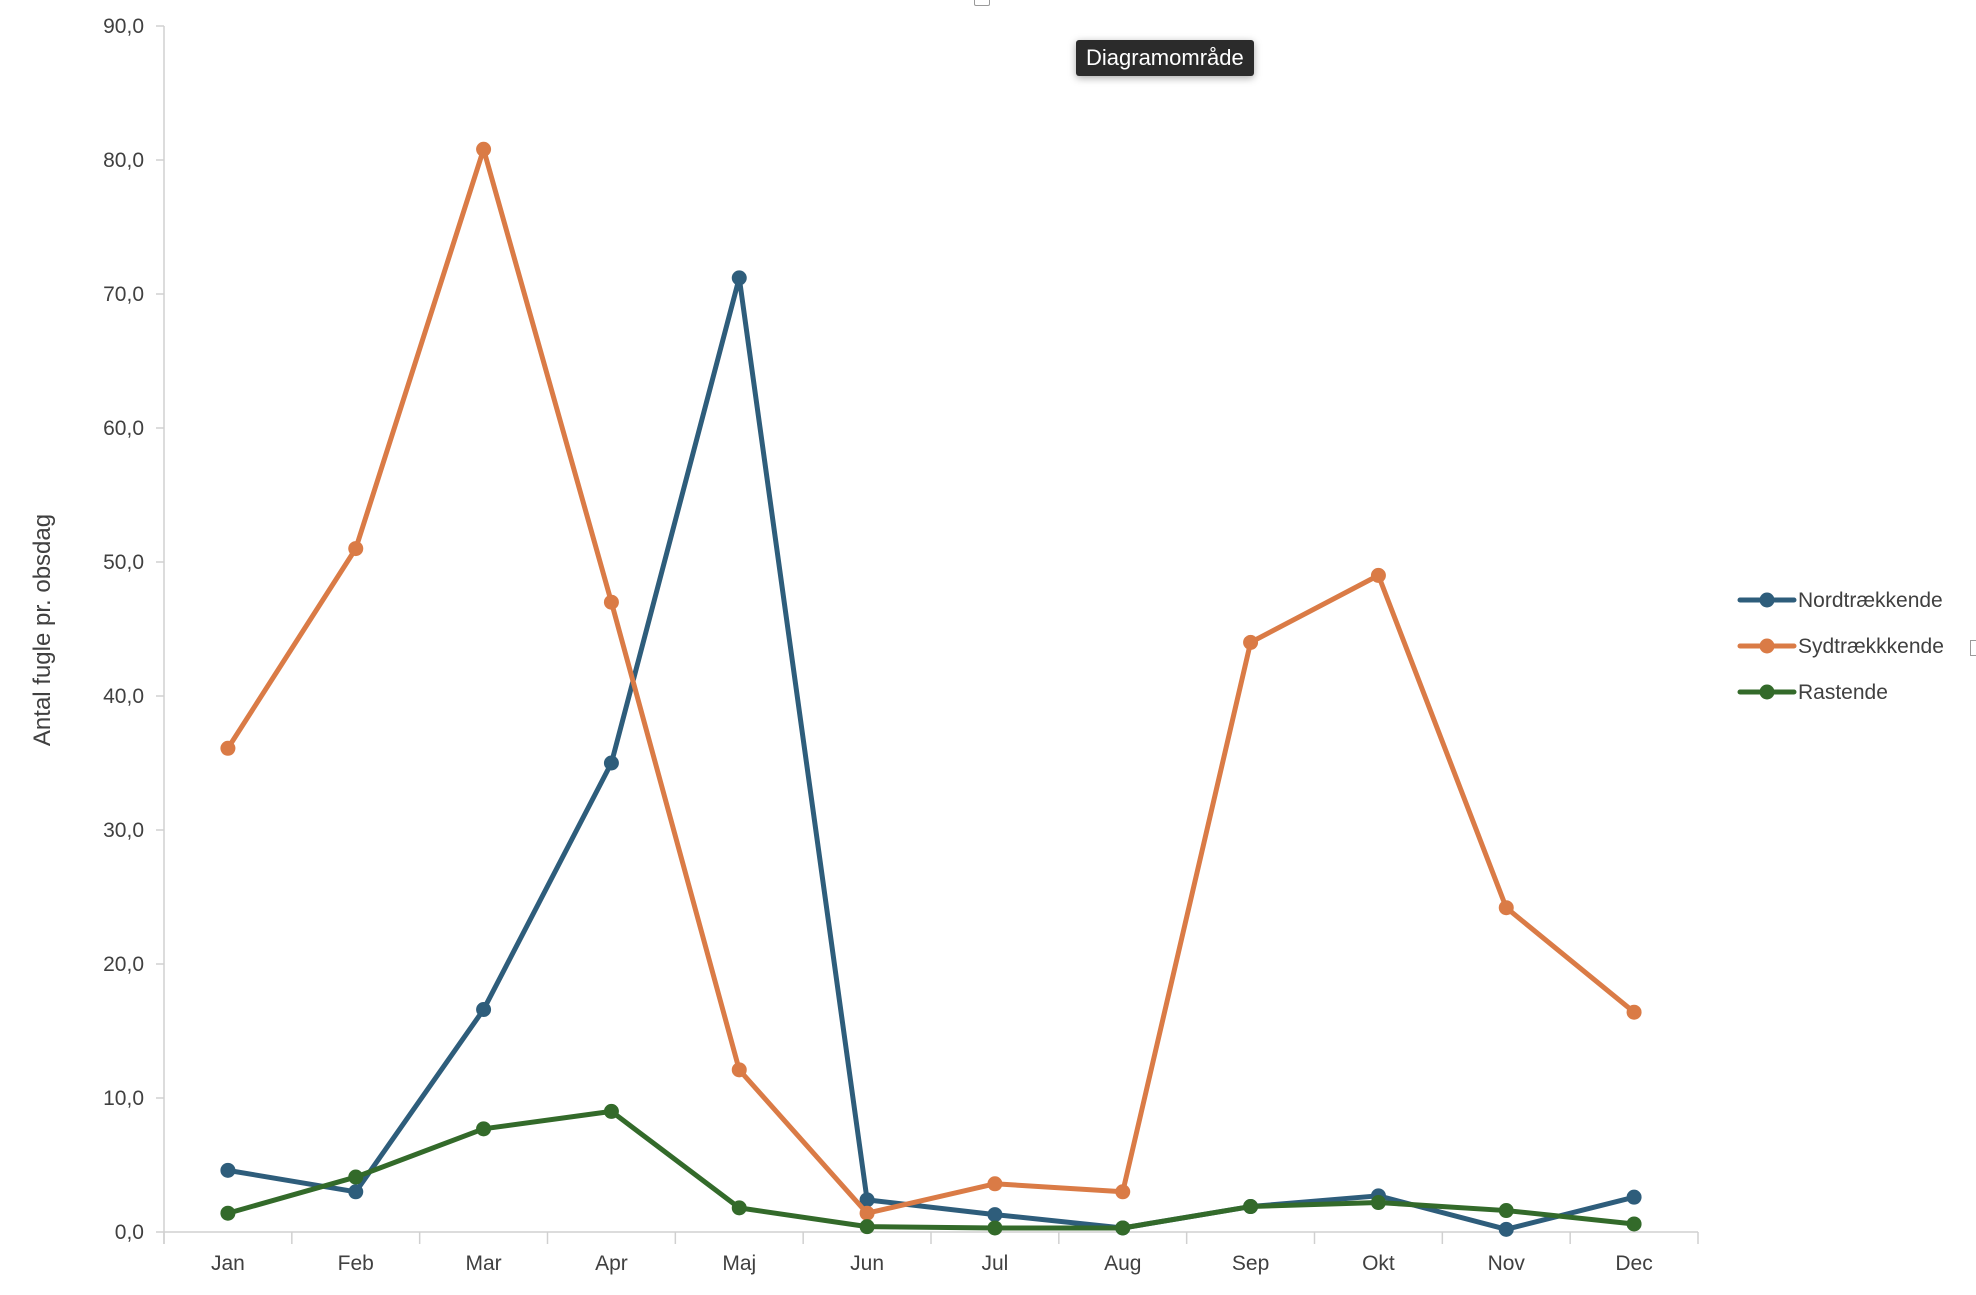  What do you see at coordinates (867, 1263) in the screenshot?
I see `x-tick-label: Jun` at bounding box center [867, 1263].